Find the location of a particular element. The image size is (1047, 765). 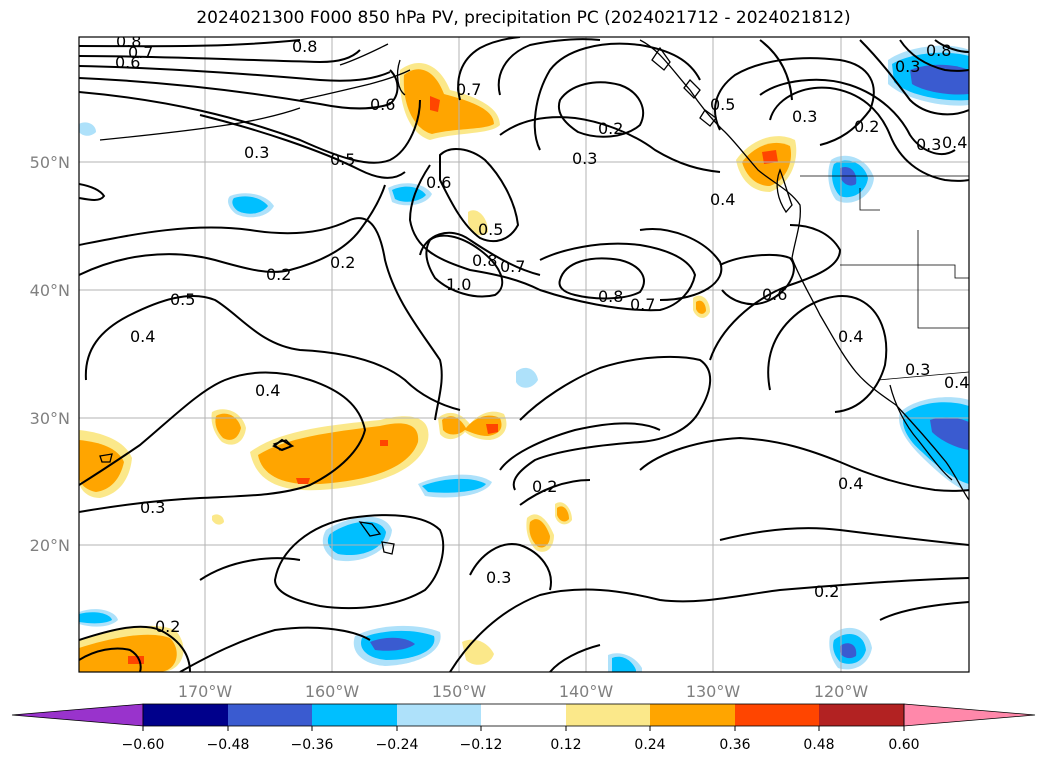

latitude-labels: 50°N 40°N 30°N 20°N is located at coordinates (50, 354).